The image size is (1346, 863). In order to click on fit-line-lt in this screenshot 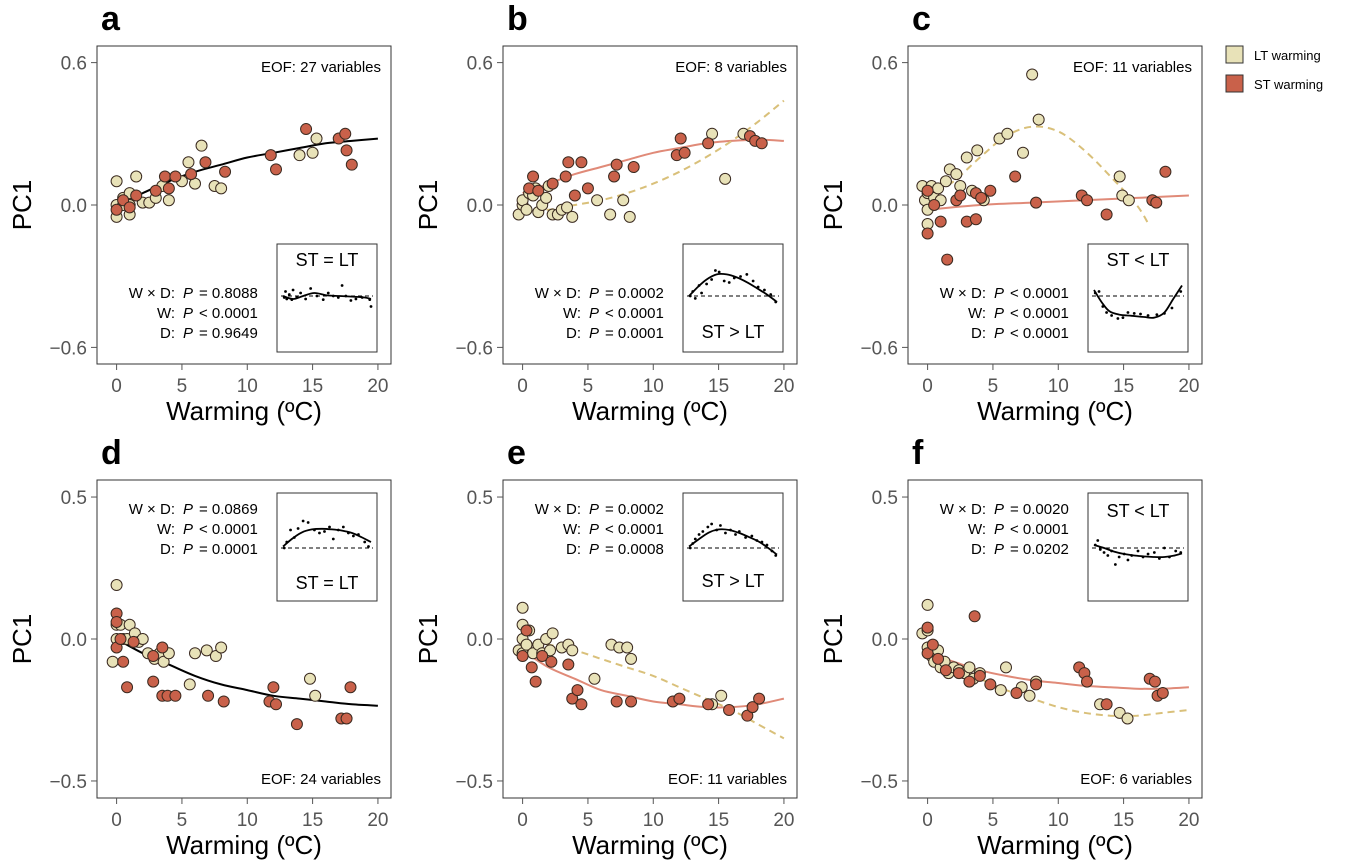, I will do `click(653, 155)`.